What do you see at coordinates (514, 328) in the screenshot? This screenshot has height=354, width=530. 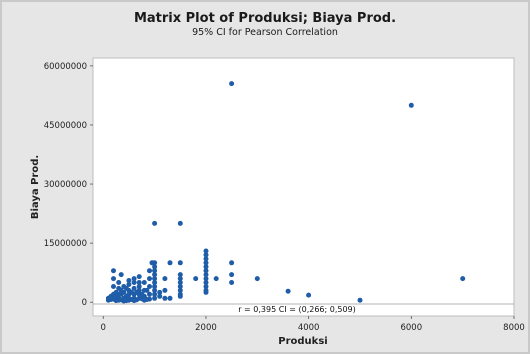 I see `x-tick-label: 8000` at bounding box center [514, 328].